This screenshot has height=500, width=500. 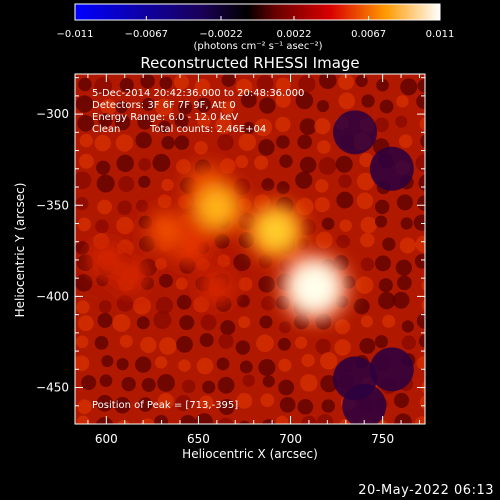 I want to click on colorbar, so click(x=257, y=12).